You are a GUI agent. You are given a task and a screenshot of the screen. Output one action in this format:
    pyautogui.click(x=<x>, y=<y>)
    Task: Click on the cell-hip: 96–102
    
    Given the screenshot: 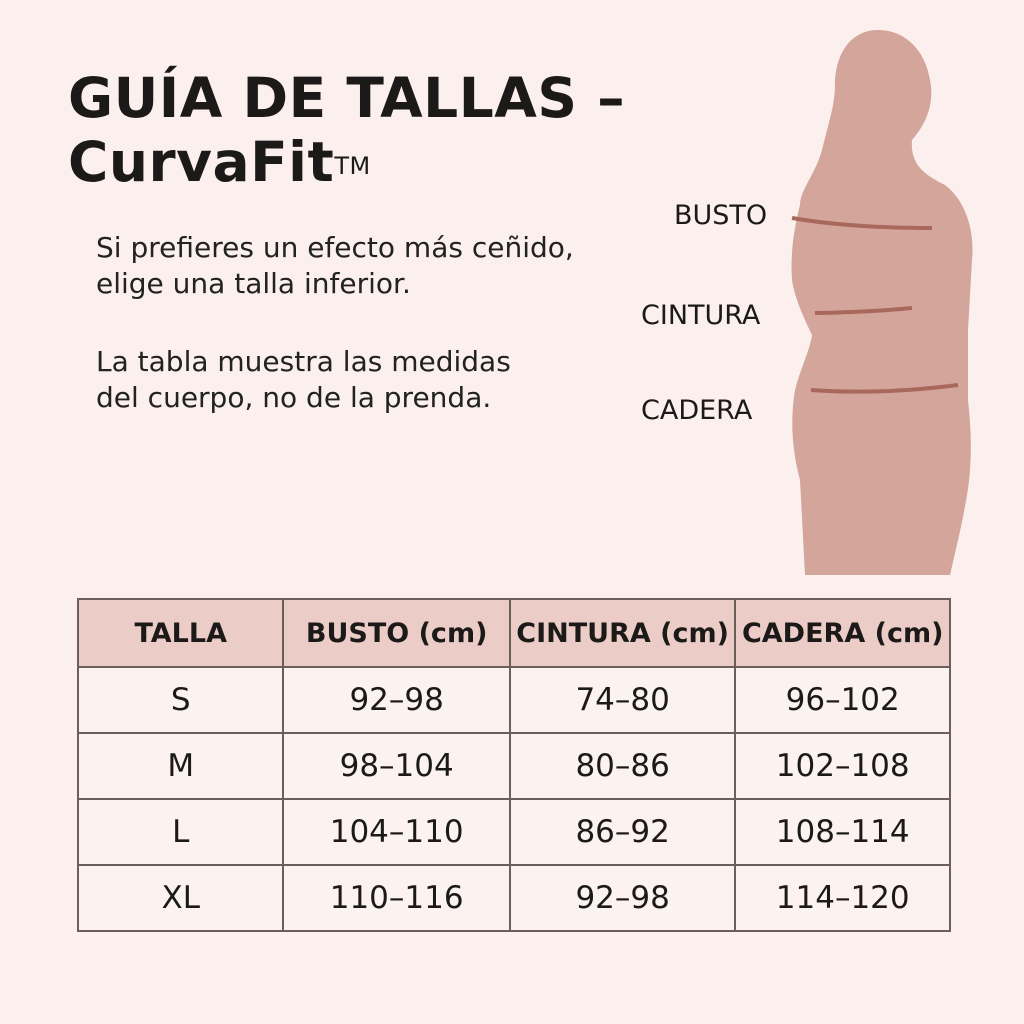 What is the action you would take?
    pyautogui.click(x=842, y=700)
    